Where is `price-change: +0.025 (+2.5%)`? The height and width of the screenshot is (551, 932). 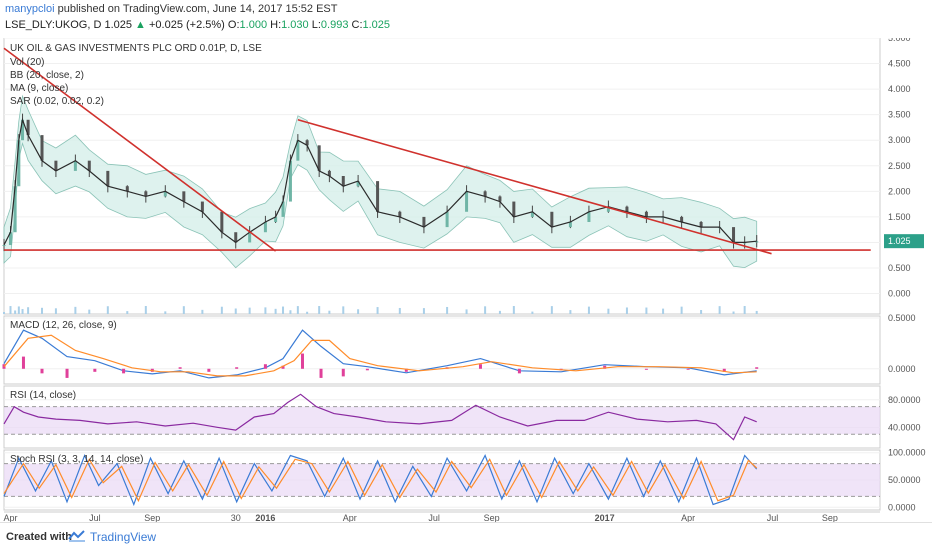 price-change: +0.025 (+2.5%) is located at coordinates (187, 25).